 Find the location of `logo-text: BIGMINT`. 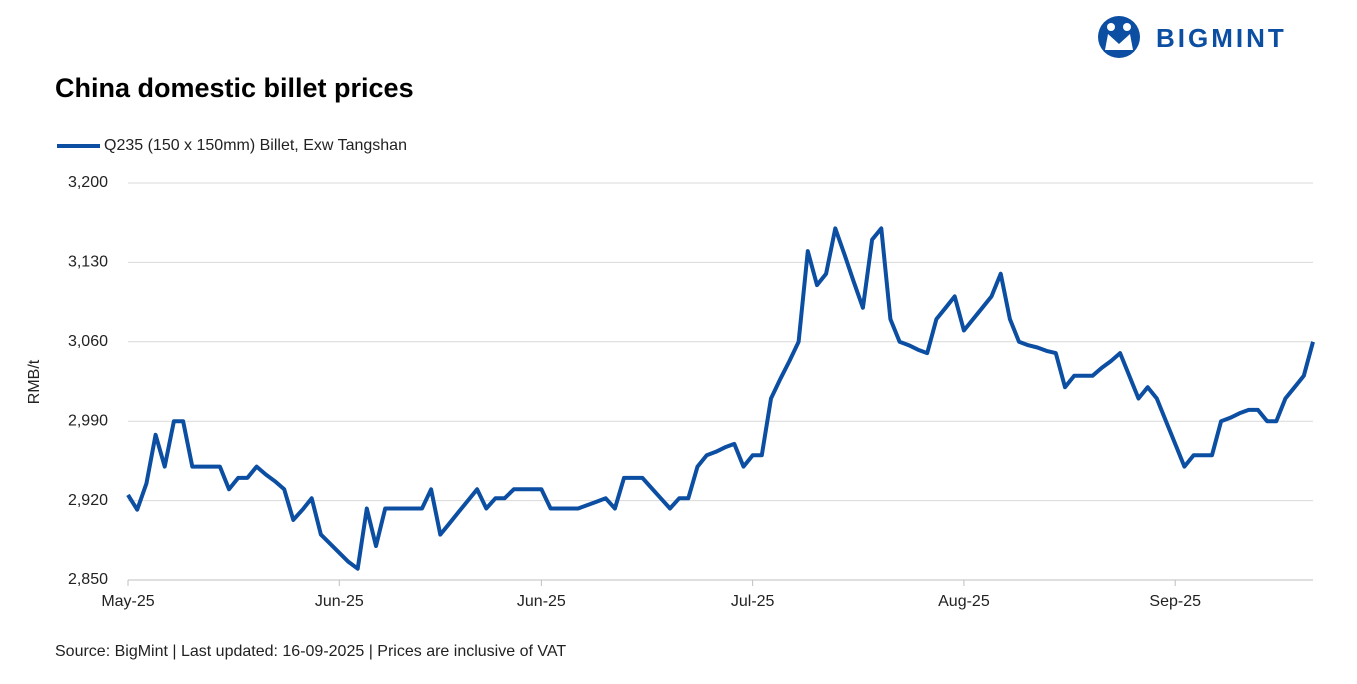

logo-text: BIGMINT is located at coordinates (1221, 38).